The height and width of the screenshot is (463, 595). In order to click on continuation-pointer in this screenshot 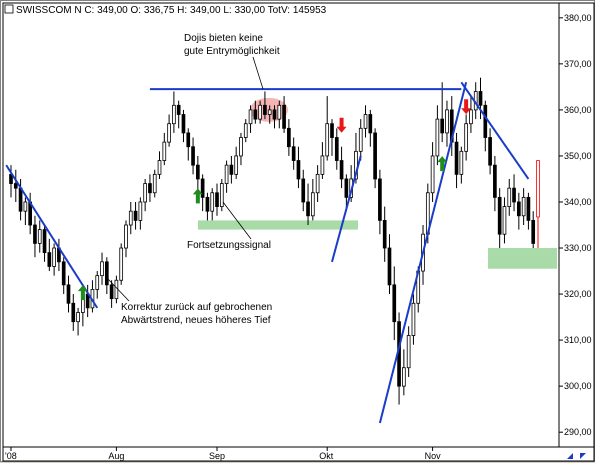, I will do `click(237, 220)`.